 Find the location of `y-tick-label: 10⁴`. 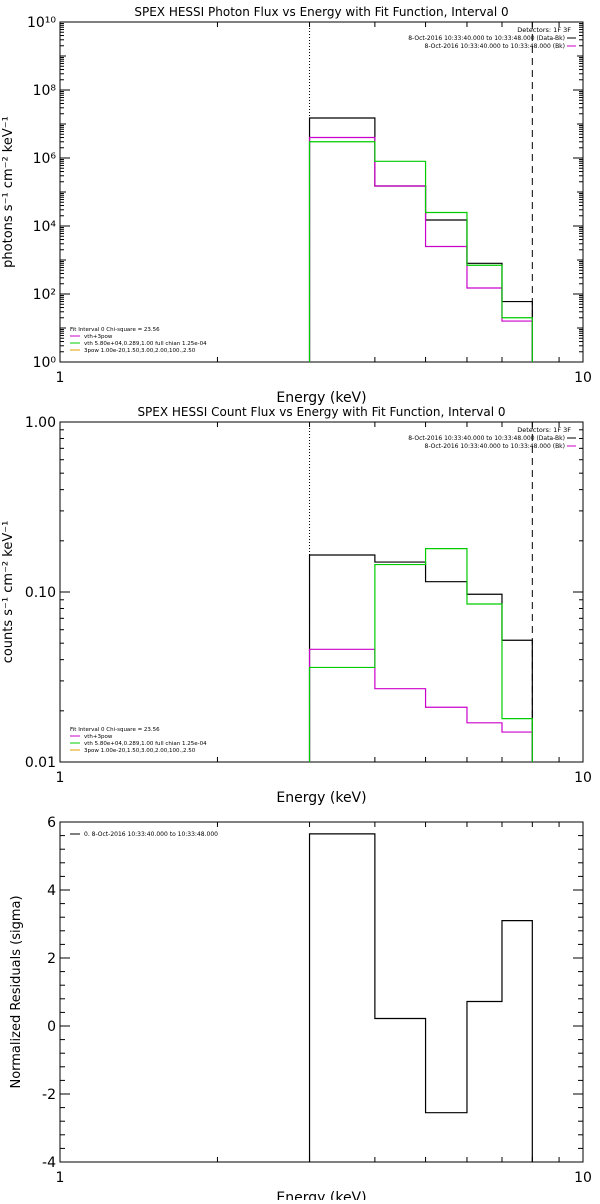

y-tick-label: 10⁴ is located at coordinates (45, 227).